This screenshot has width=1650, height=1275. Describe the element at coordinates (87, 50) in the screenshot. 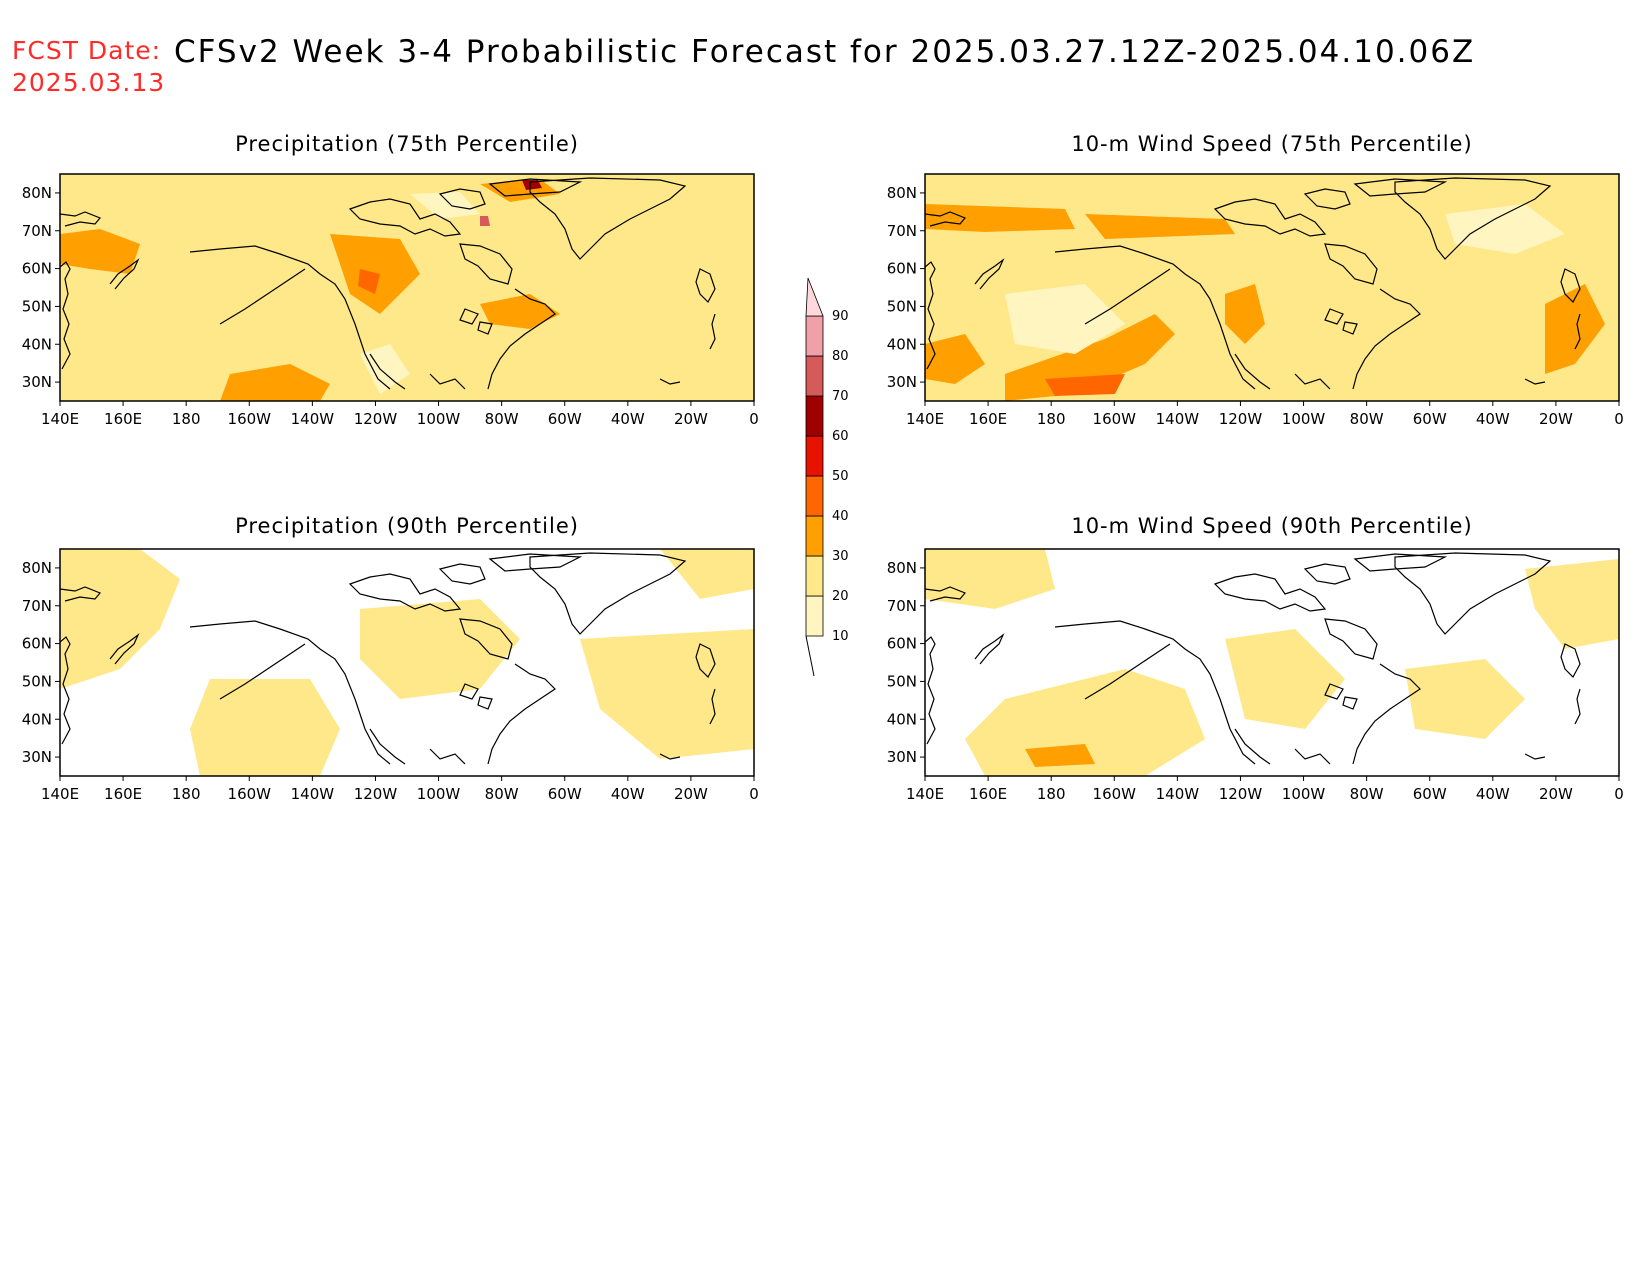

I see `fcst-date-label: FCST Date:` at that location.